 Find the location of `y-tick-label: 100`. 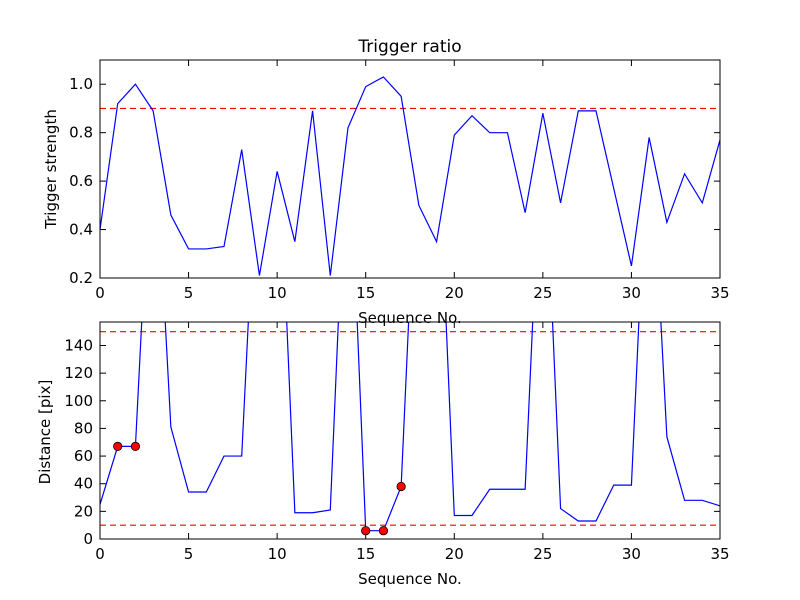

y-tick-label: 100 is located at coordinates (78, 401).